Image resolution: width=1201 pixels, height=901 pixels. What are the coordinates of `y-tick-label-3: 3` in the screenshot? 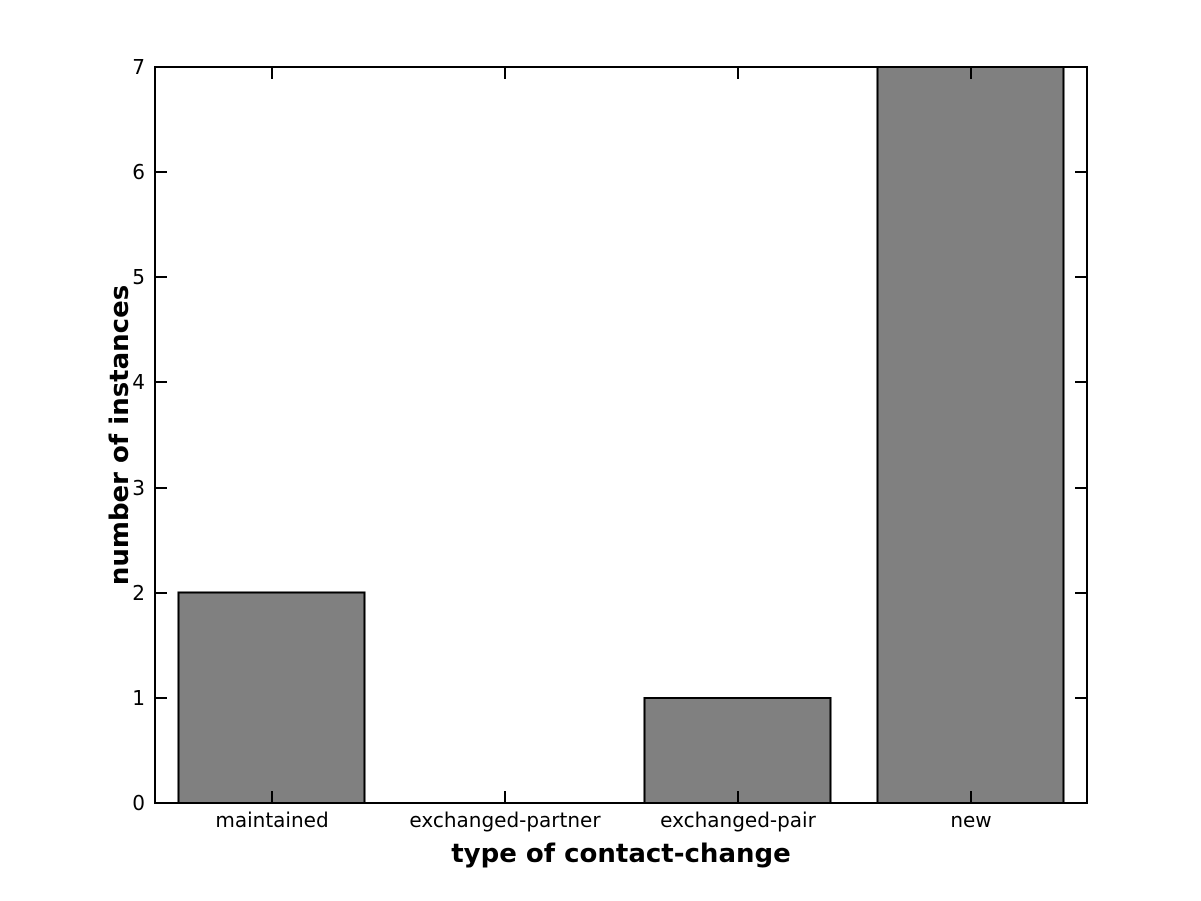 It's located at (138, 488).